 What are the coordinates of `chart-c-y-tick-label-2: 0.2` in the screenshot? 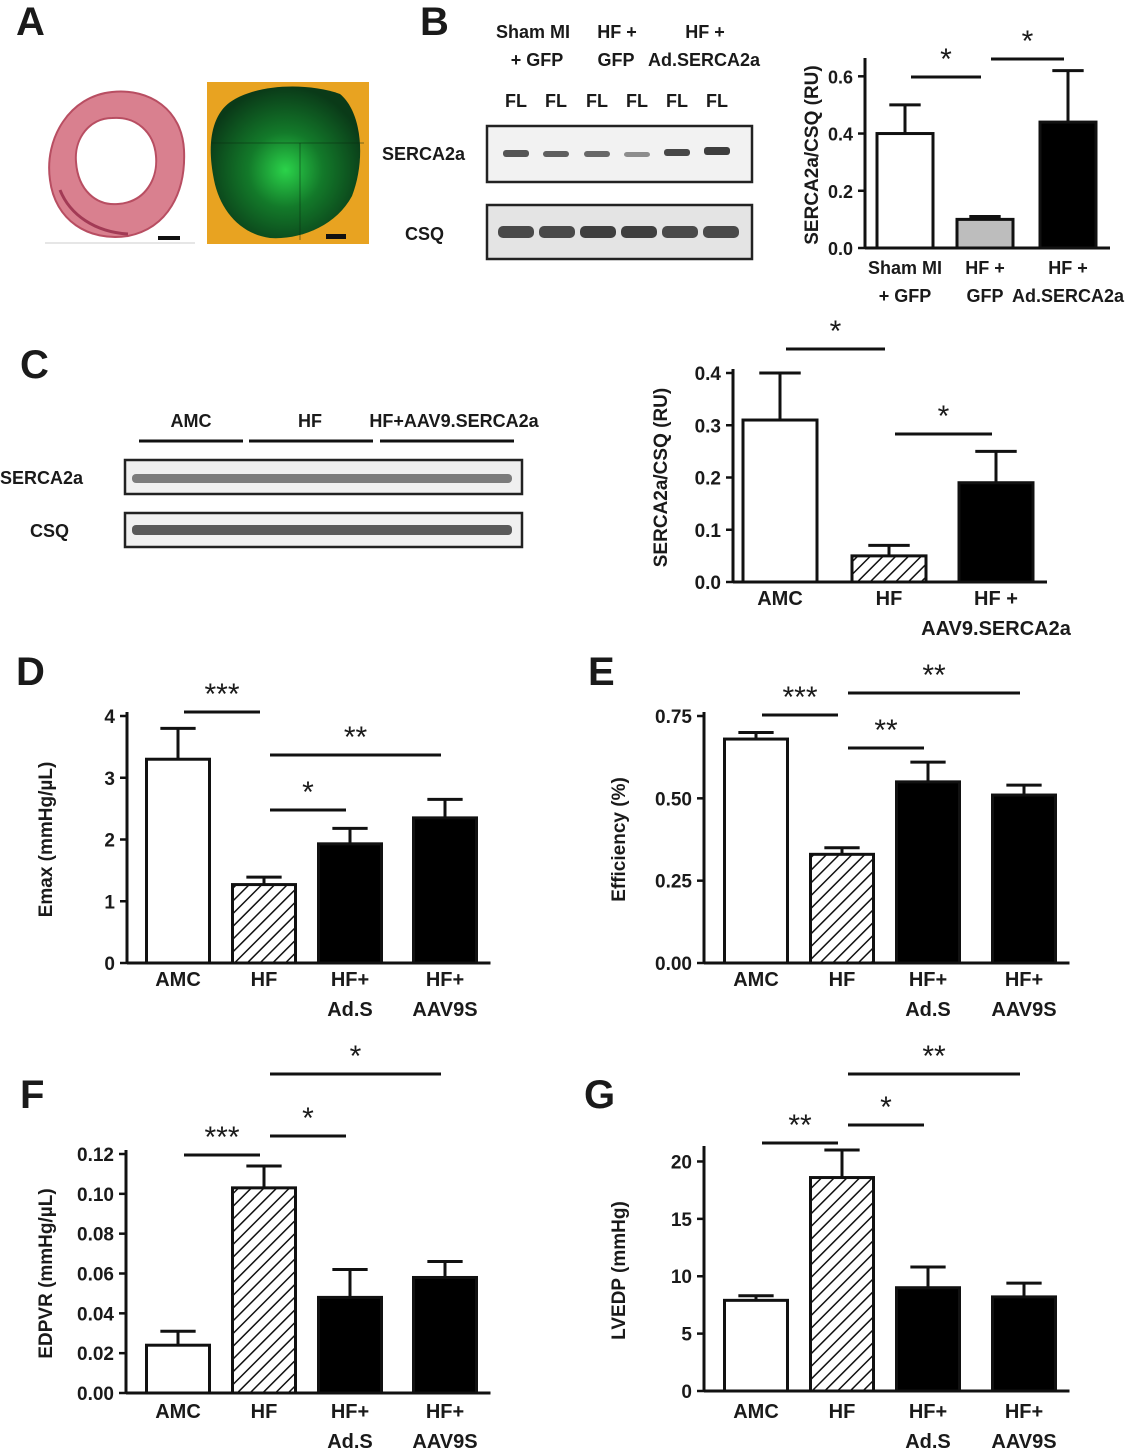 It's located at (708, 479).